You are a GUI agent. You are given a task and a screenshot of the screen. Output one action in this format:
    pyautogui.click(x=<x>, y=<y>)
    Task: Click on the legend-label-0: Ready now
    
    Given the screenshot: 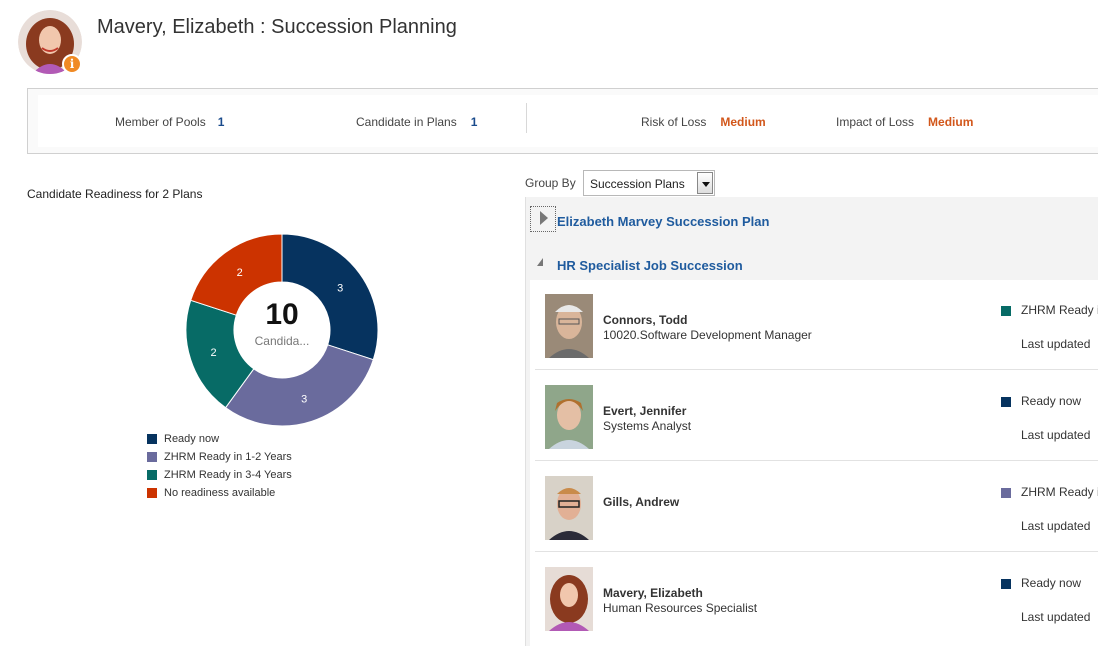 What is the action you would take?
    pyautogui.click(x=192, y=439)
    